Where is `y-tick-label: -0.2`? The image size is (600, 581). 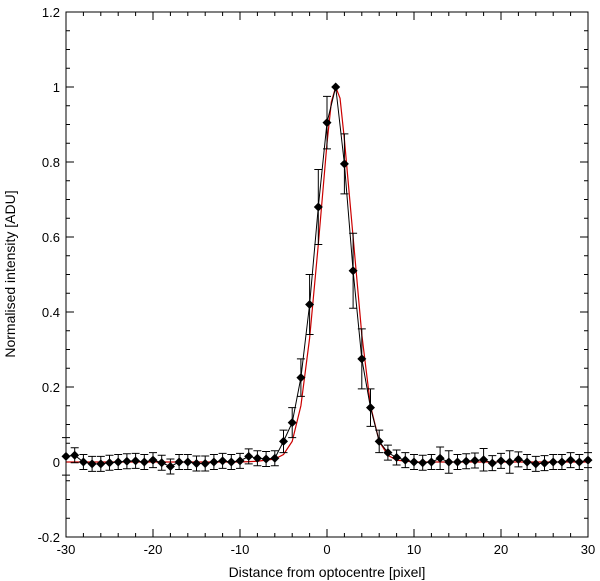 y-tick-label: -0.2 is located at coordinates (49, 537).